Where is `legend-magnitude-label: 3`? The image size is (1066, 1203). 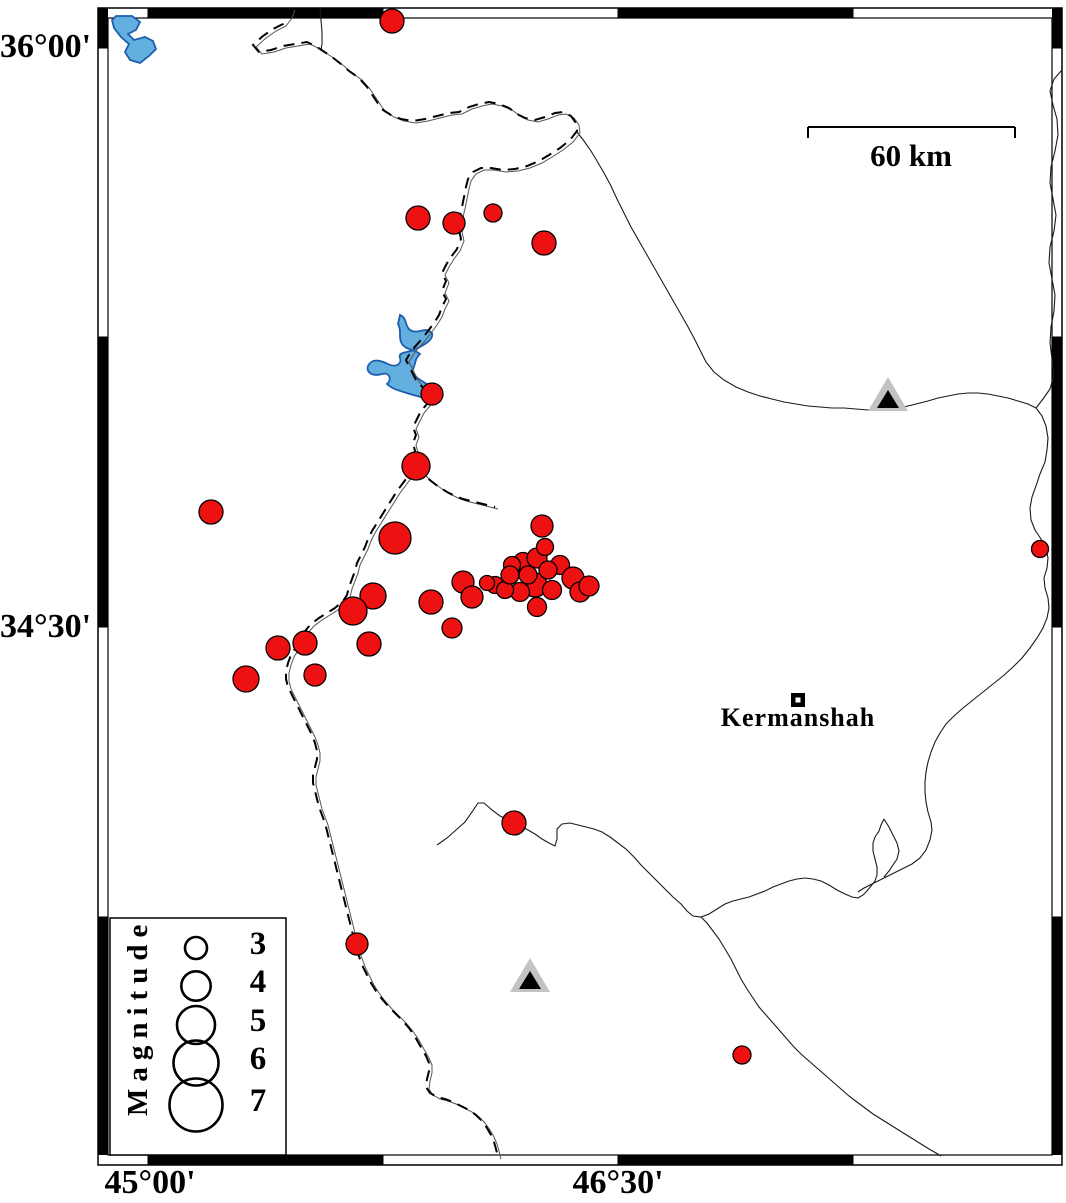 legend-magnitude-label: 3 is located at coordinates (258, 944).